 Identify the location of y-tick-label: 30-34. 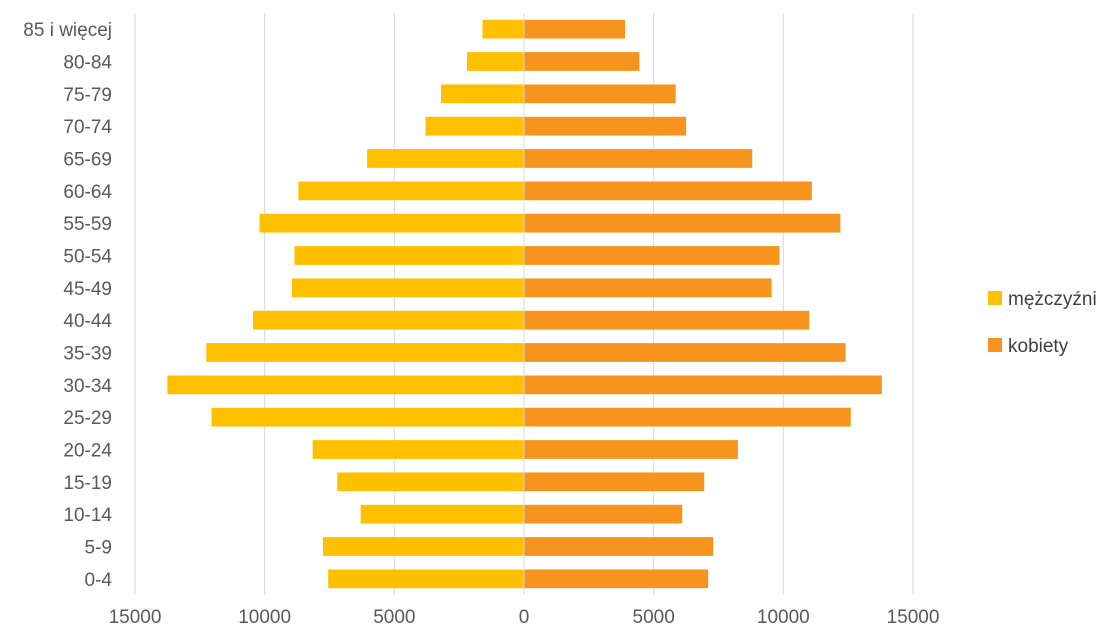
(87, 386).